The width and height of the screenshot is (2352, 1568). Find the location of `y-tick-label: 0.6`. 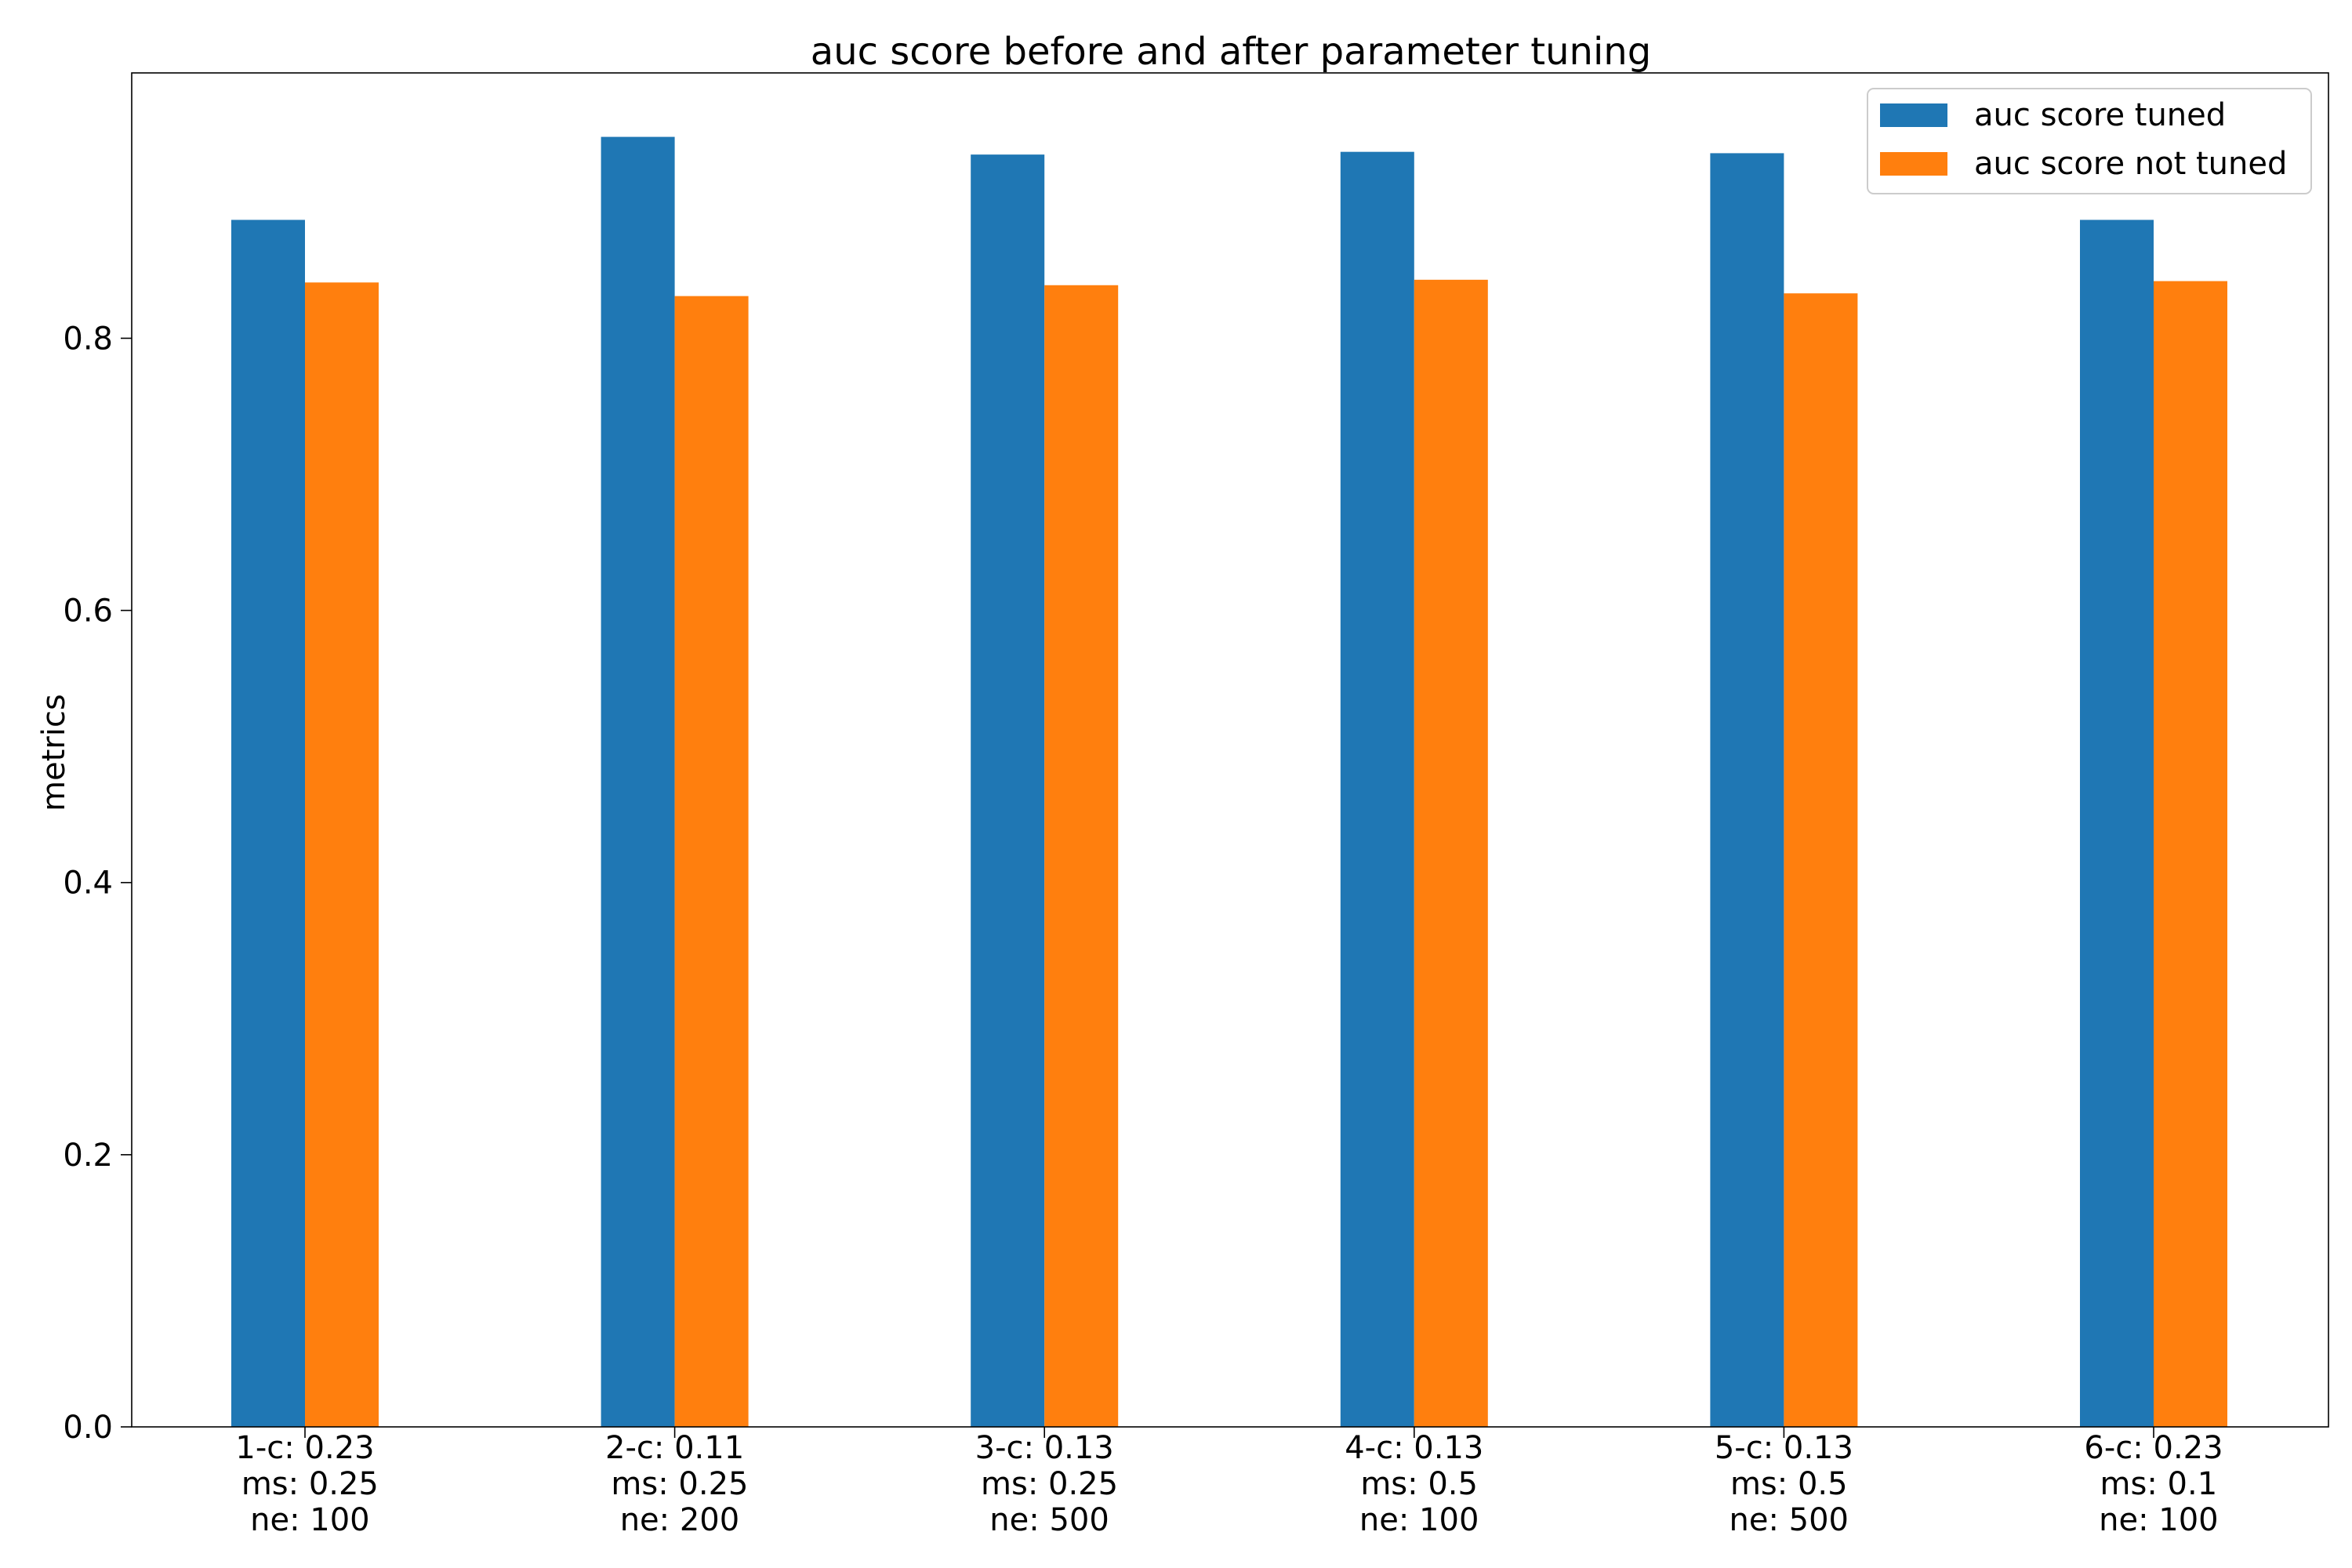

y-tick-label: 0.6 is located at coordinates (88, 611).